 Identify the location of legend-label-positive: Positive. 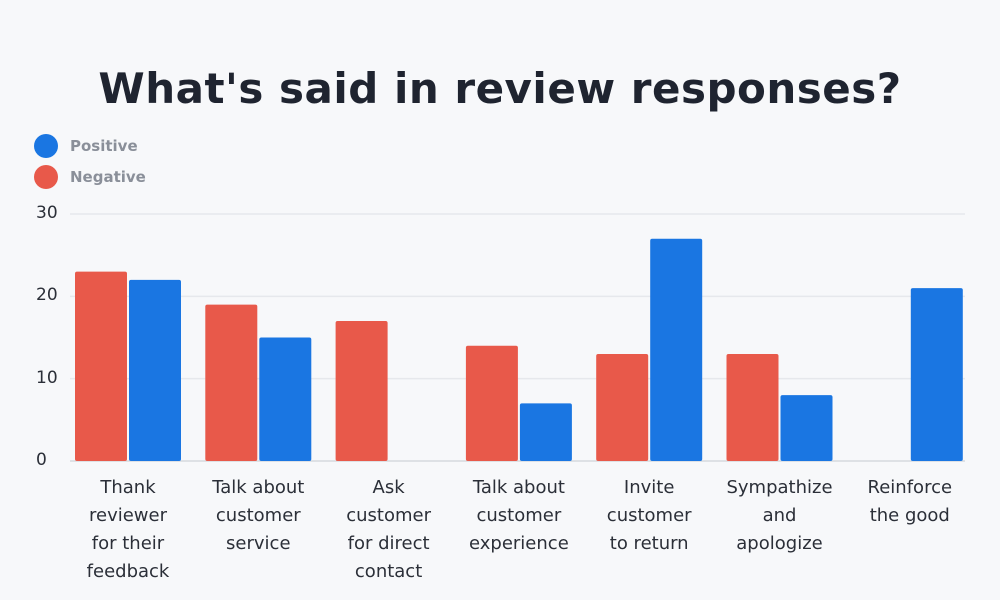
(104, 145).